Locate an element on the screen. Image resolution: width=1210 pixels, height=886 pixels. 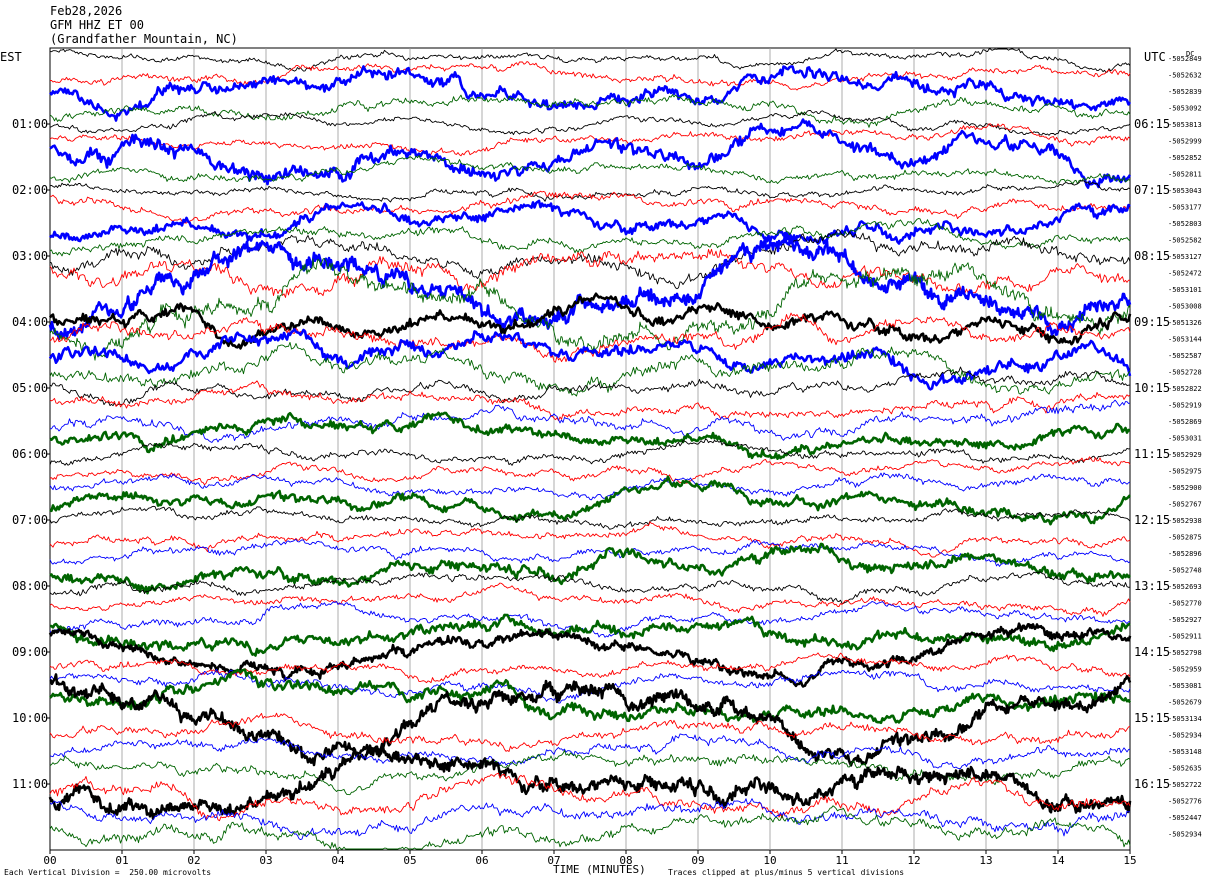
utc-time-label: 14:15 is located at coordinates (1152, 652).